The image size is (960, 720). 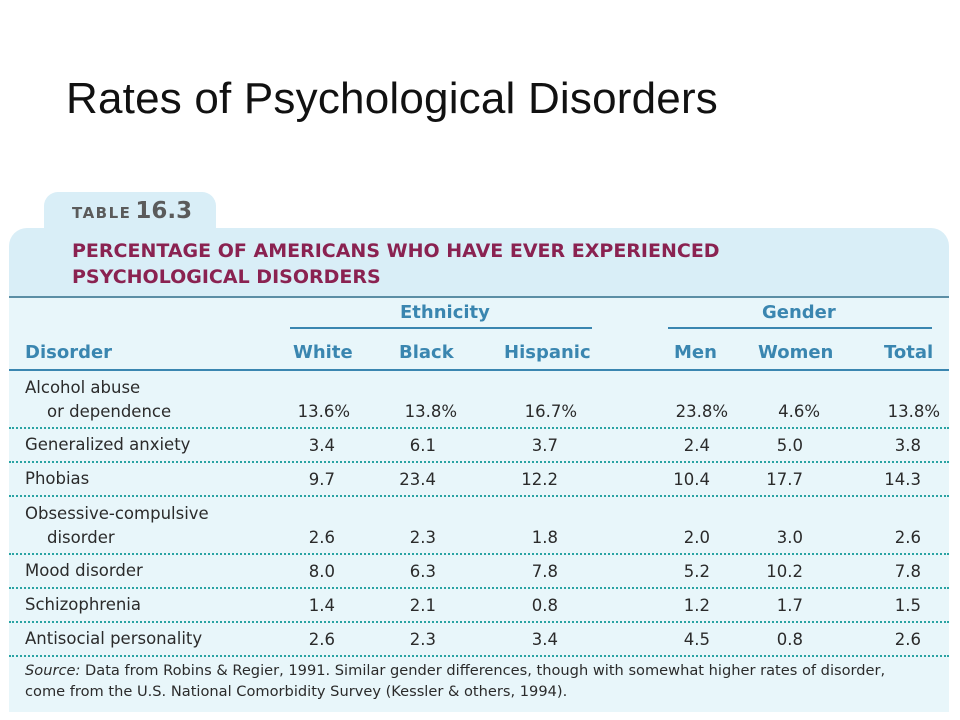 I want to click on group-rule-ethnicity, so click(x=441, y=328).